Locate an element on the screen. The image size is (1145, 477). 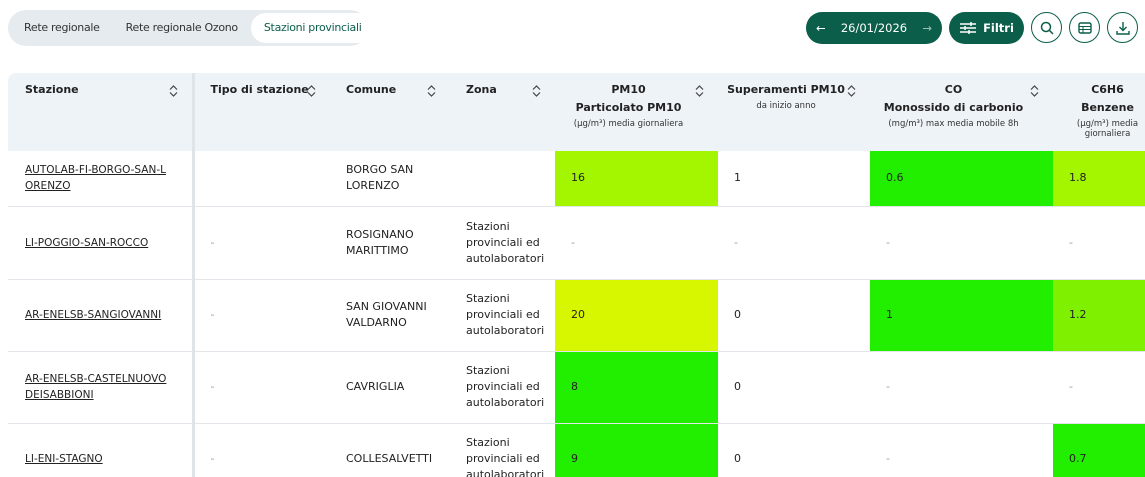
cell-text: 1.2 is located at coordinates (1078, 314).